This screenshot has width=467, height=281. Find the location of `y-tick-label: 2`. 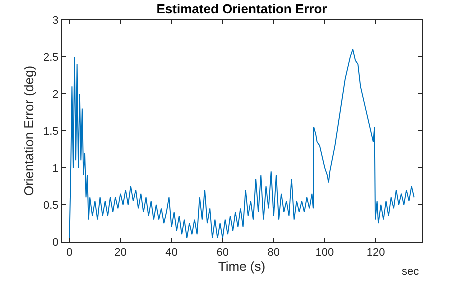

y-tick-label: 2 is located at coordinates (55, 94).